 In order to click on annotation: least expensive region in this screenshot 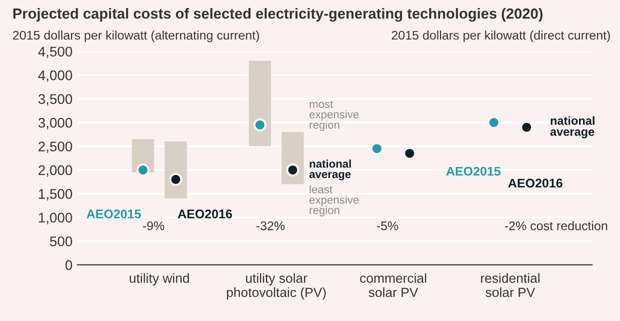, I will do `click(334, 200)`.